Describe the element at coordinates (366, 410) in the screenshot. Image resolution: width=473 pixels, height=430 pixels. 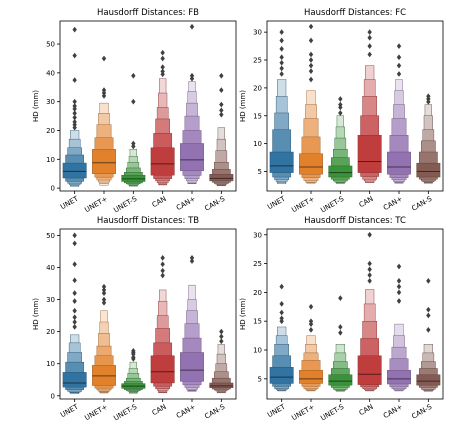
I see `x-tick-label: CAN` at that location.